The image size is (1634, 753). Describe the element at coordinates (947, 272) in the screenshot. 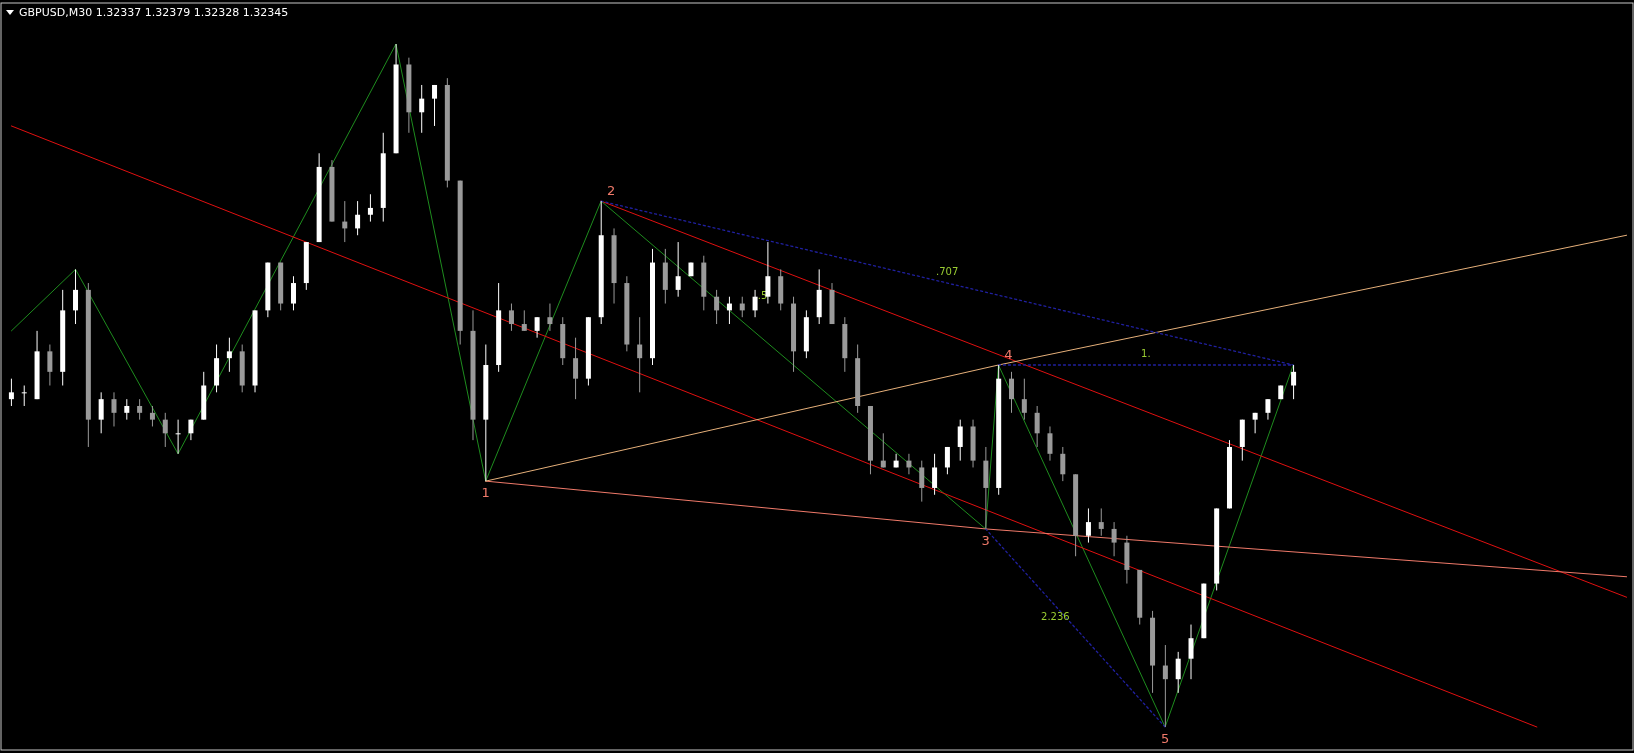

I see `annotation: .707` at that location.